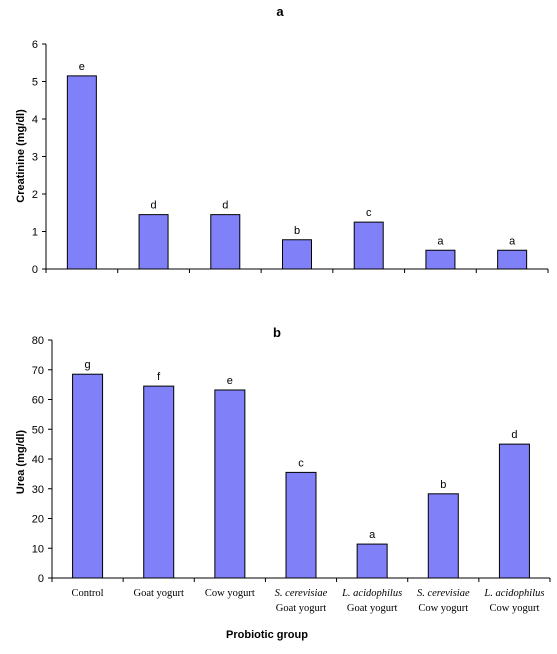 Image resolution: width=557 pixels, height=654 pixels. What do you see at coordinates (38, 401) in the screenshot?
I see `panel-b-y-tick-label: 60` at bounding box center [38, 401].